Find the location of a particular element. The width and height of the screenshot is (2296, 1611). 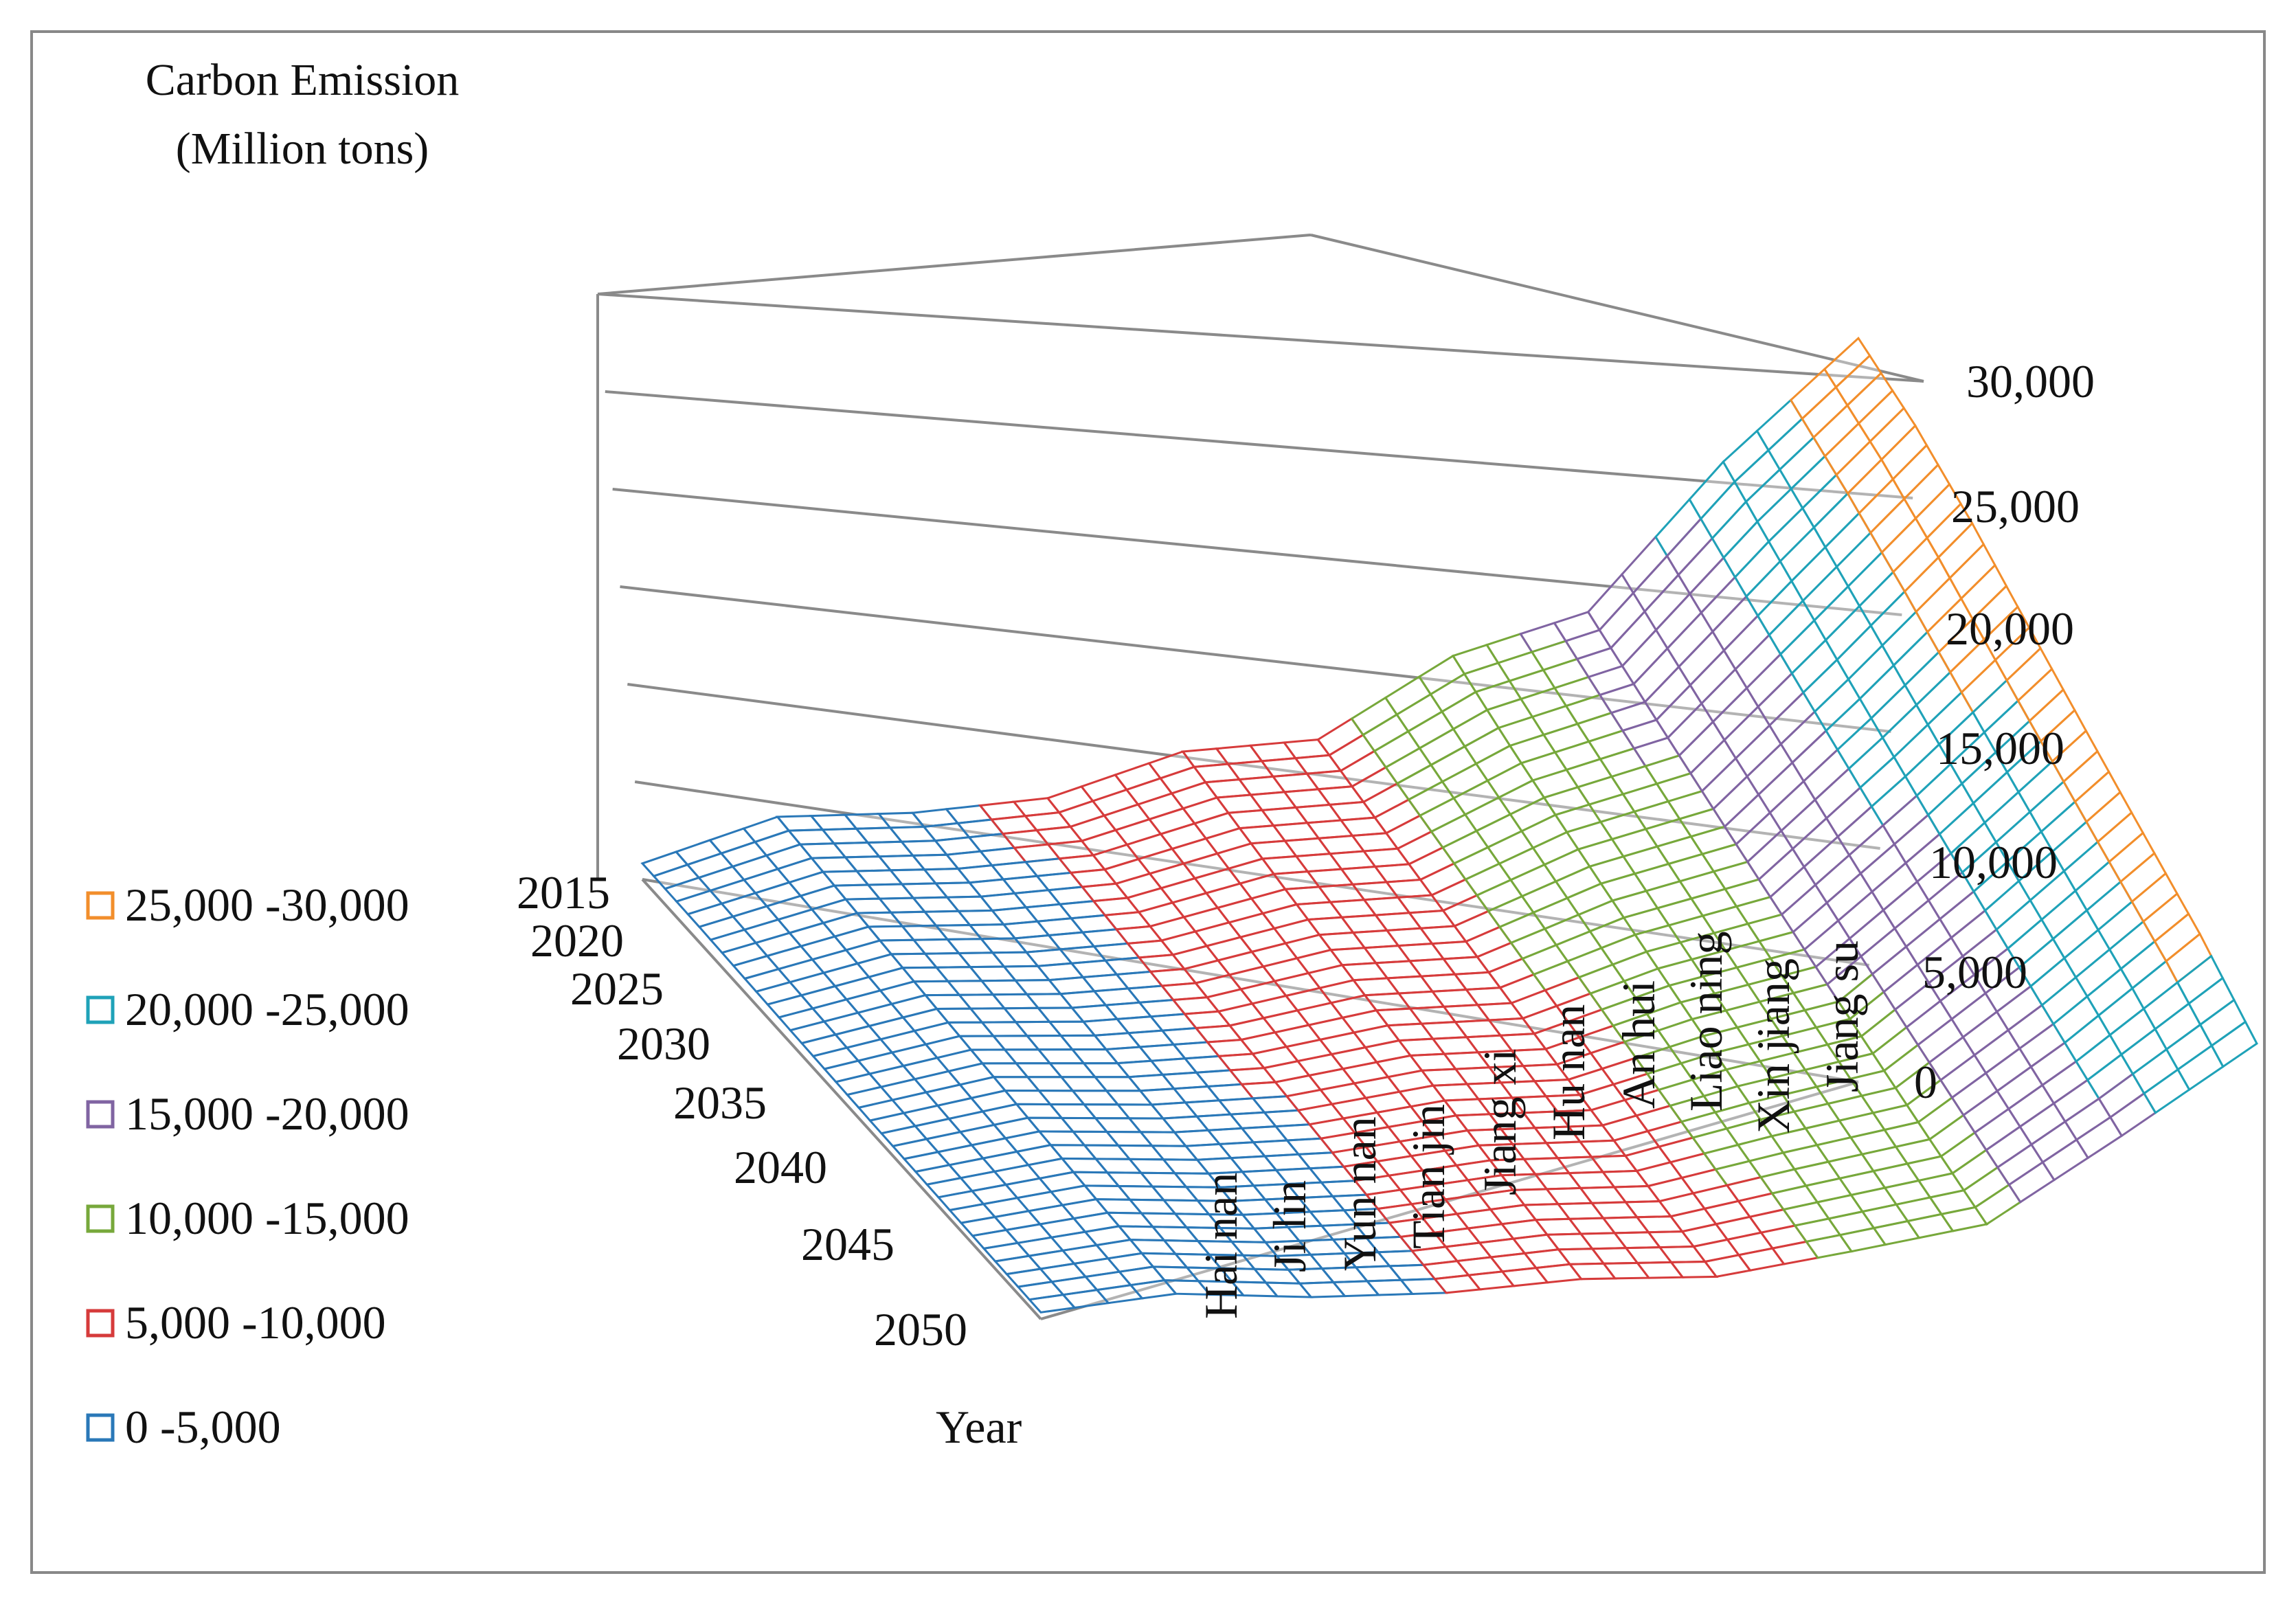

province-tick-label: Tian jin is located at coordinates (1428, 1176).